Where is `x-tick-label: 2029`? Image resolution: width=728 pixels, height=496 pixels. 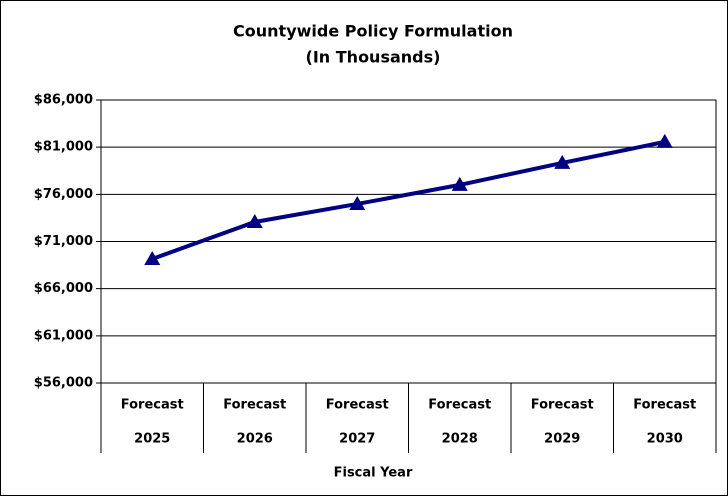 x-tick-label: 2029 is located at coordinates (562, 439).